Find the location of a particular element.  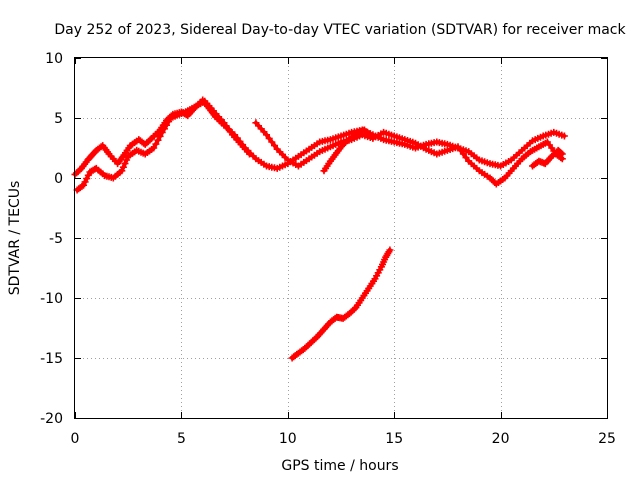

y-tick-label: -15 is located at coordinates (51, 359).